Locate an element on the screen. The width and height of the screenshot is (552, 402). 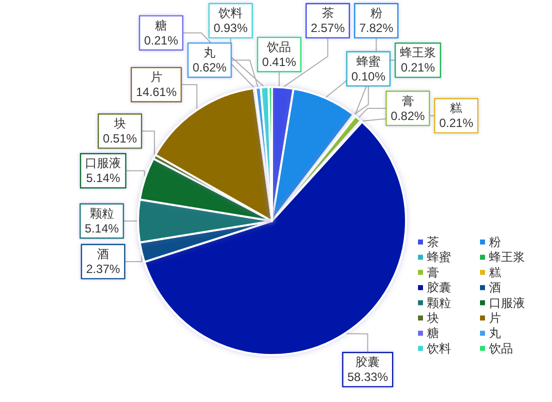
legend-label: 块 is located at coordinates (432, 318).